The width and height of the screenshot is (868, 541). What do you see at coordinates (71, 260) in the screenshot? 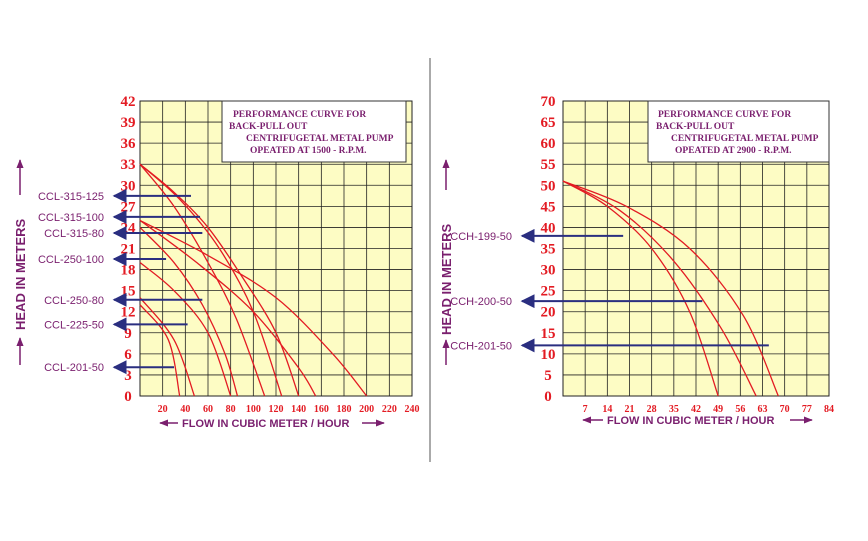
I see `pump-model-label: CCL-250-100` at bounding box center [71, 260].